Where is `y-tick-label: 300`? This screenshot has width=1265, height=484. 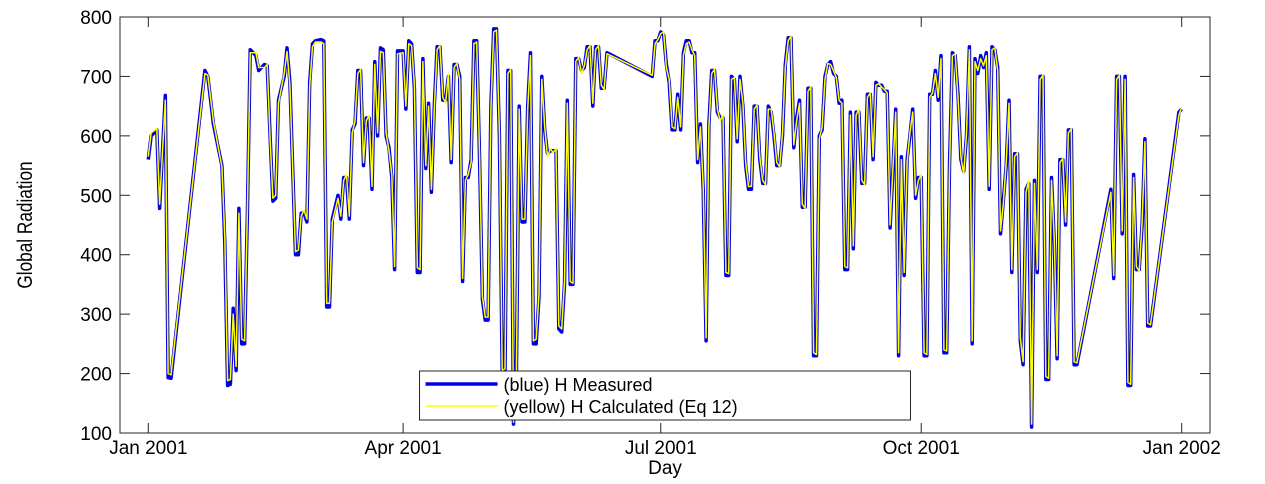
y-tick-label: 300 is located at coordinates (96, 315).